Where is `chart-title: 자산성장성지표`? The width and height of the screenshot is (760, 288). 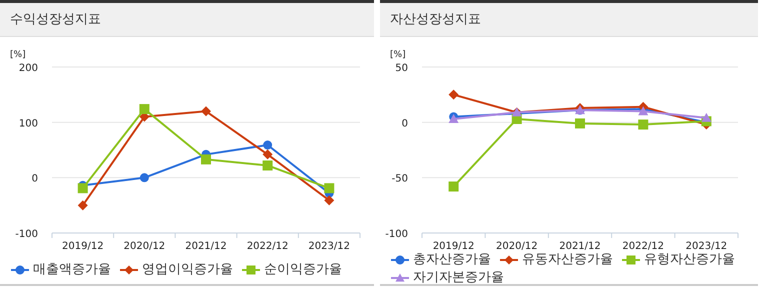
chart-title: 자산성장성지표 is located at coordinates (569, 20).